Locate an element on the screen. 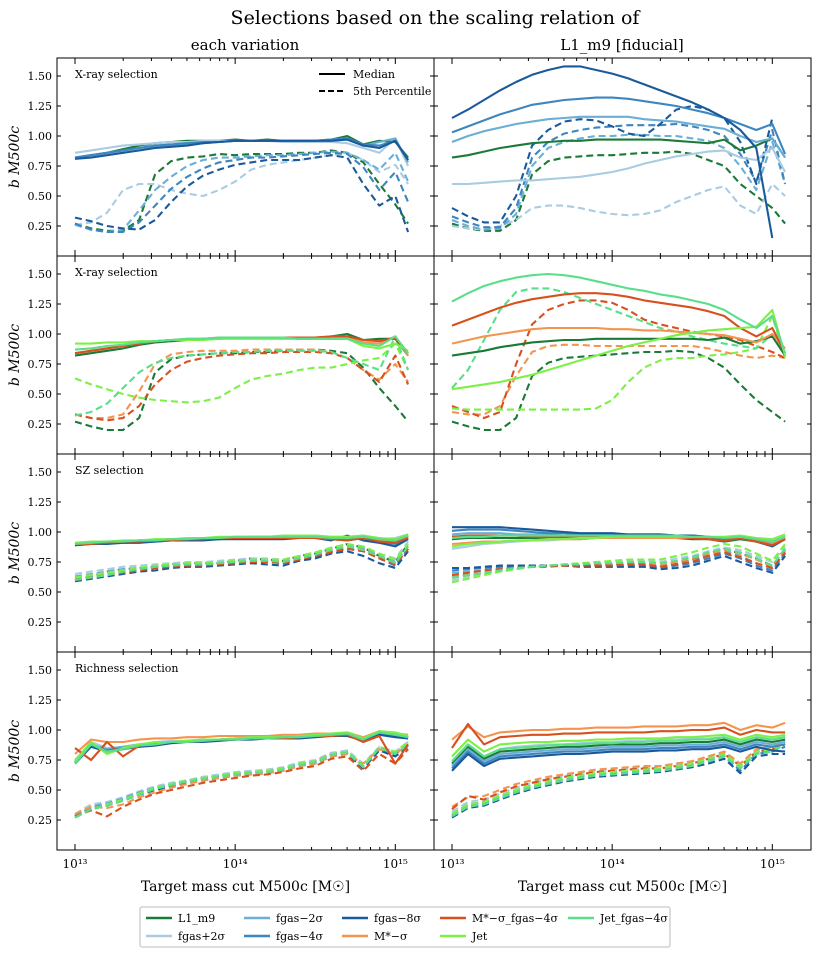  legend-label-fgas−2σ: fgas−2σ is located at coordinates (300, 918).